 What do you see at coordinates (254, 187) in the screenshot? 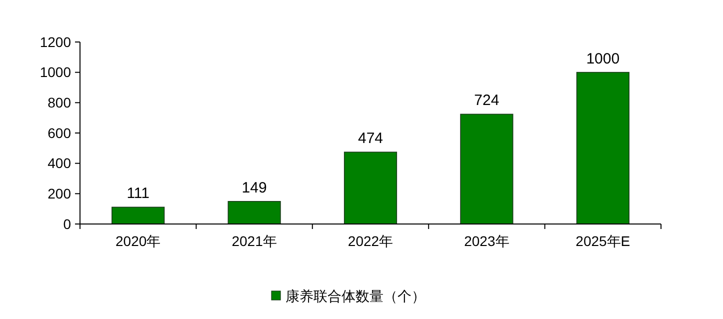
I see `data-label: 149` at bounding box center [254, 187].